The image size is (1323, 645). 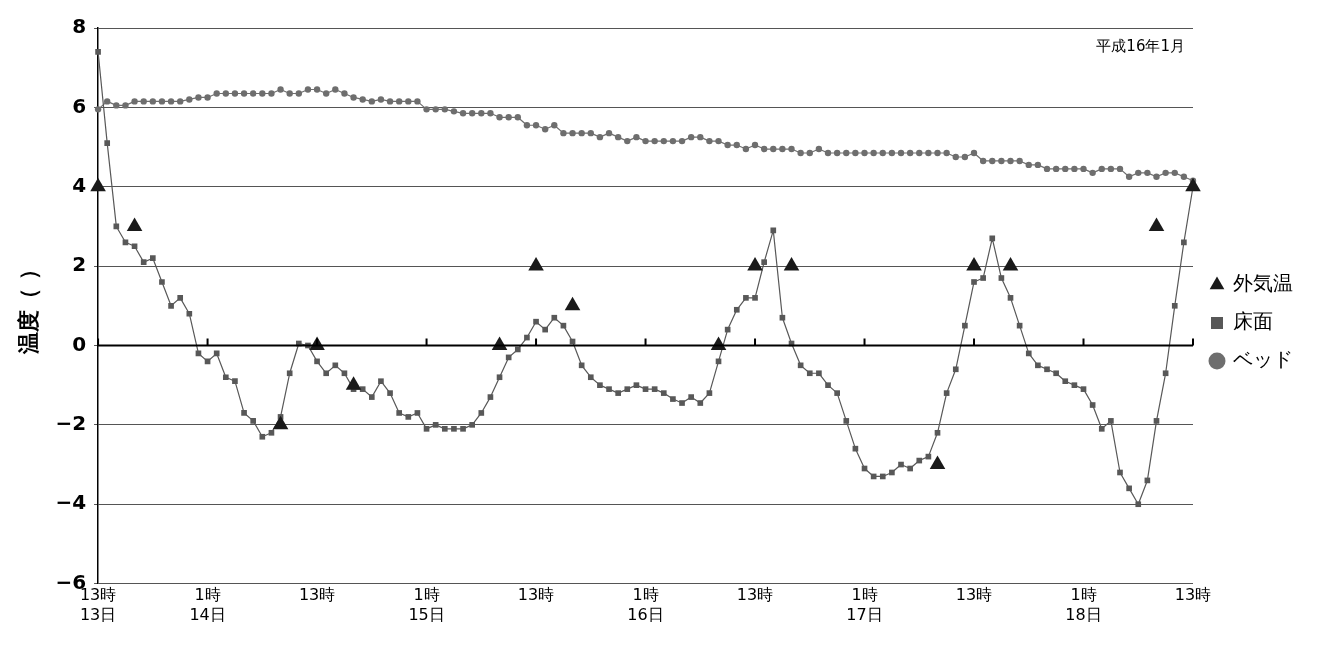 I want to click on legend-label: 床面, so click(x=1253, y=321).